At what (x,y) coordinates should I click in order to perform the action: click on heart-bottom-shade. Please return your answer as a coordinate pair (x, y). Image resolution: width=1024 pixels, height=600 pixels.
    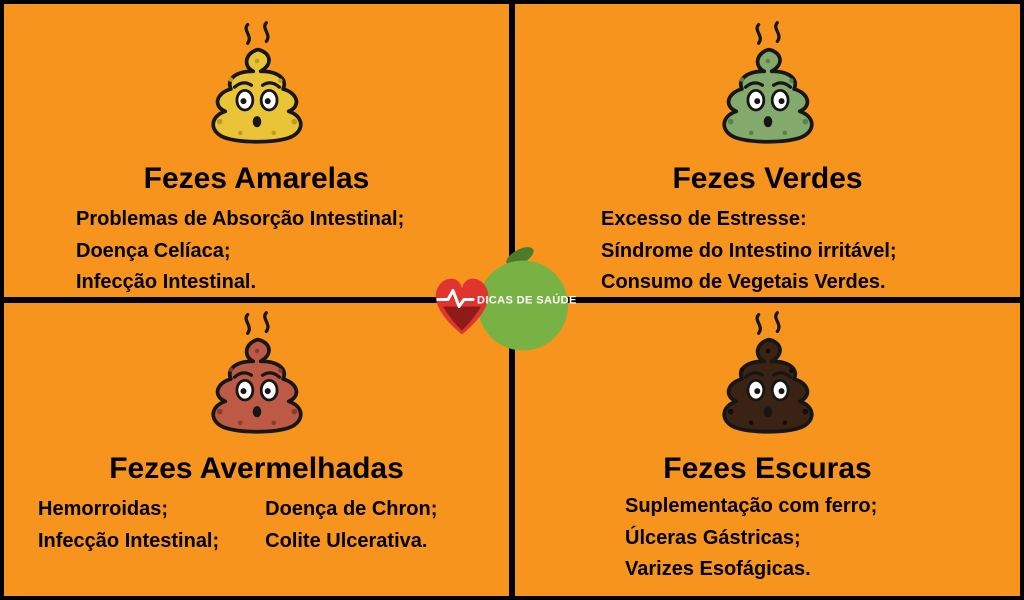
    Looking at the image, I should click on (462, 318).